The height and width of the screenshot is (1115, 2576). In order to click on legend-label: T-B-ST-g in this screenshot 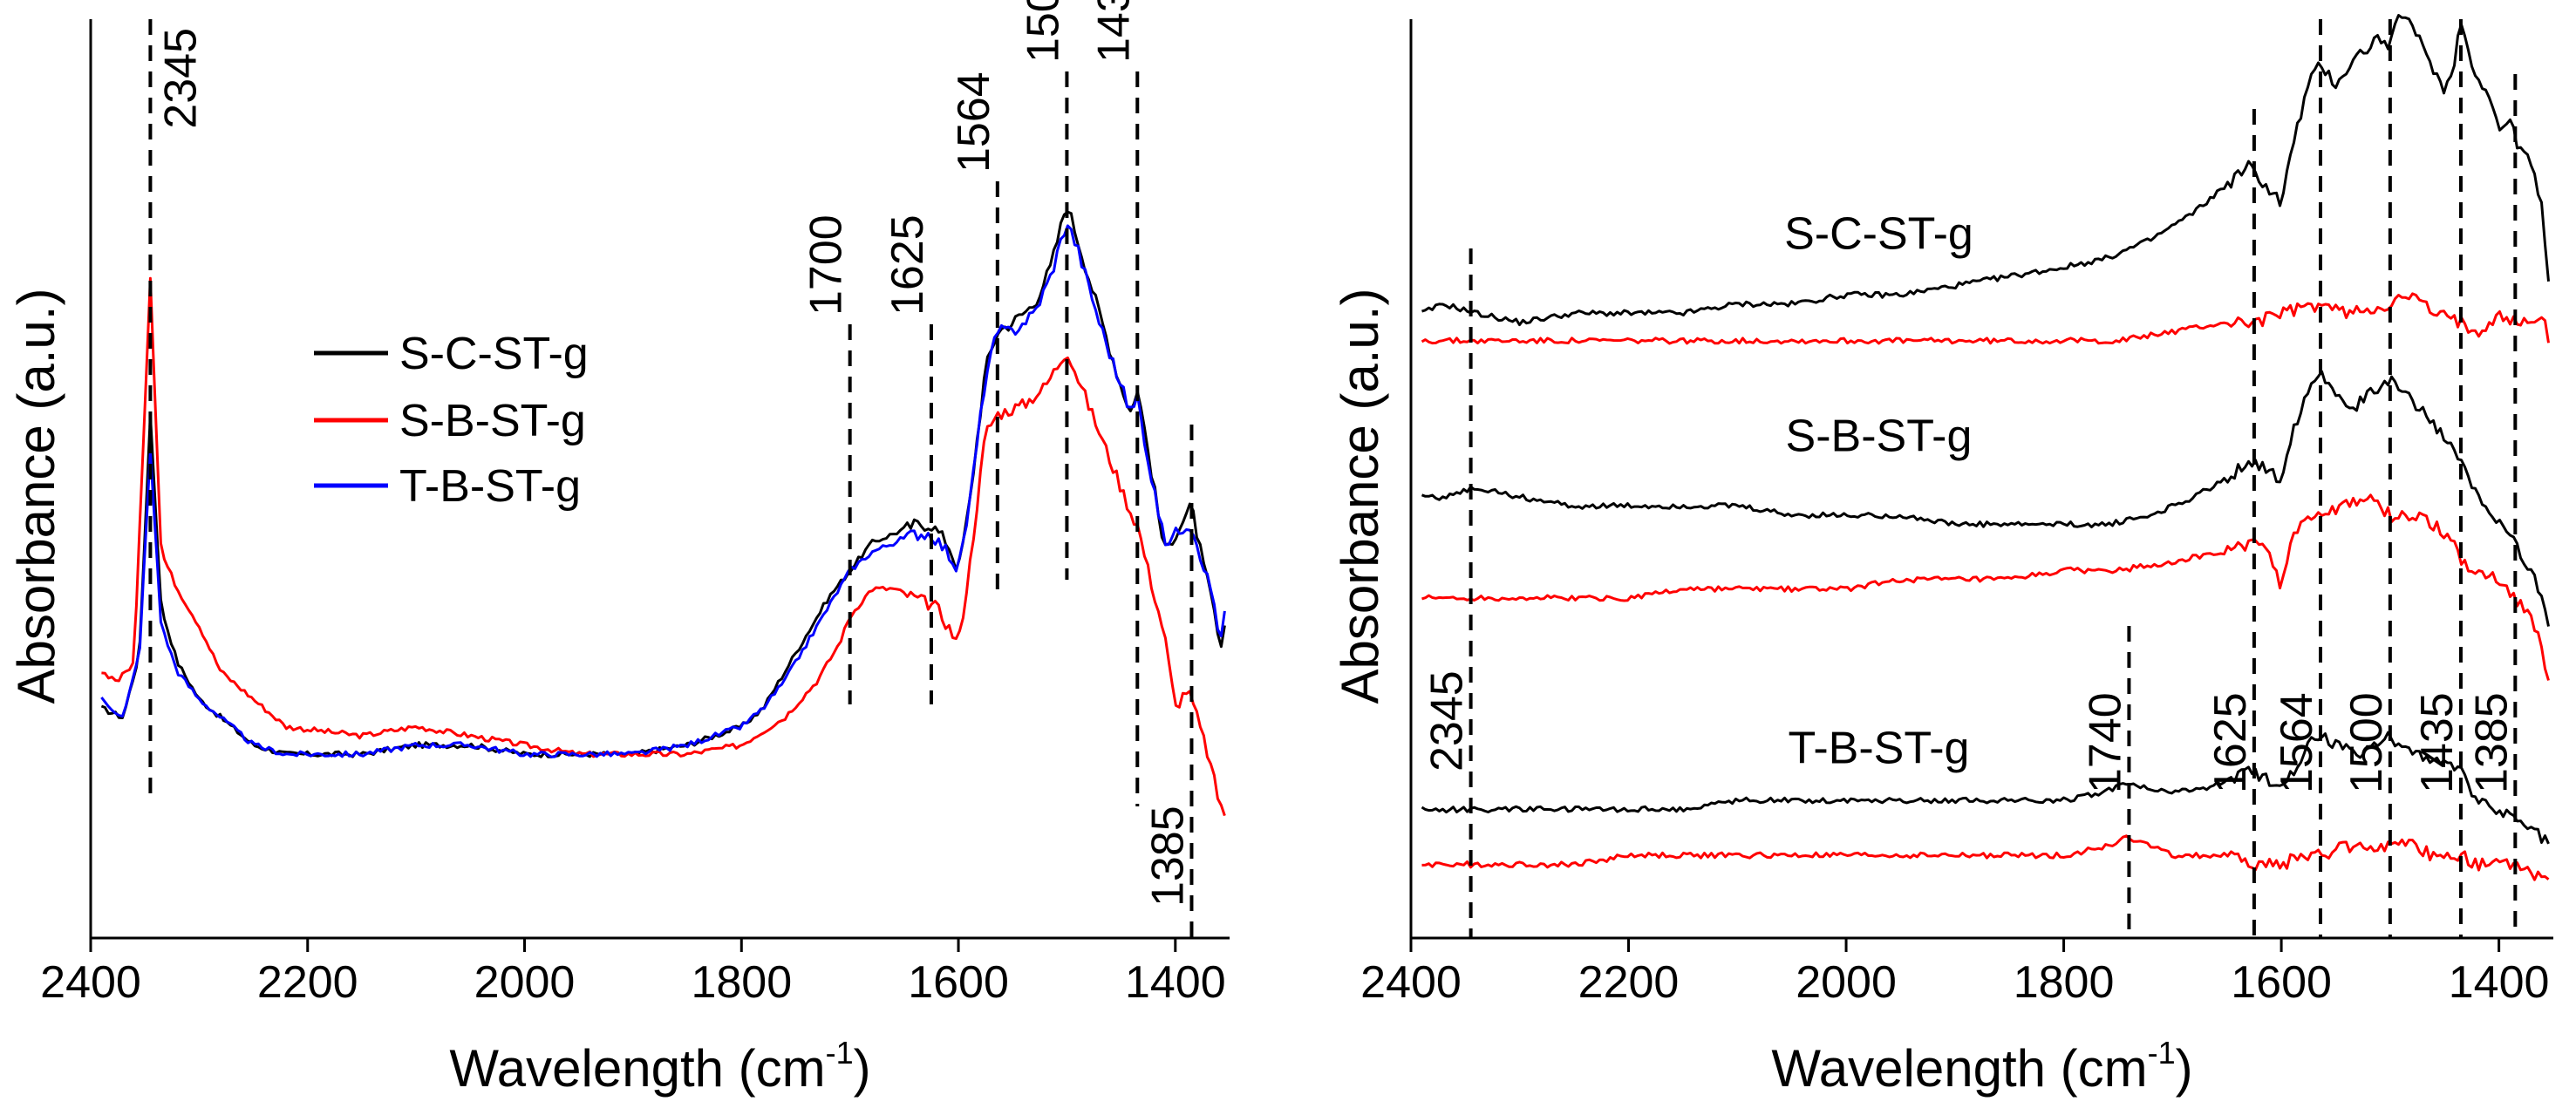, I will do `click(490, 486)`.